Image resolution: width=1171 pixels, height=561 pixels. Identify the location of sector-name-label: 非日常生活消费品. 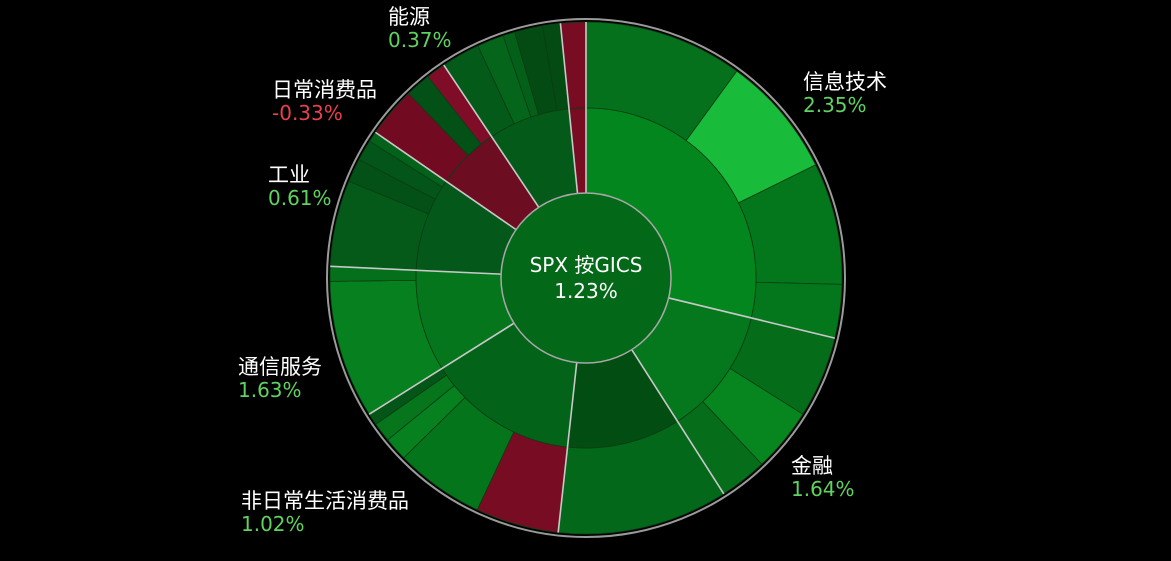
(325, 501).